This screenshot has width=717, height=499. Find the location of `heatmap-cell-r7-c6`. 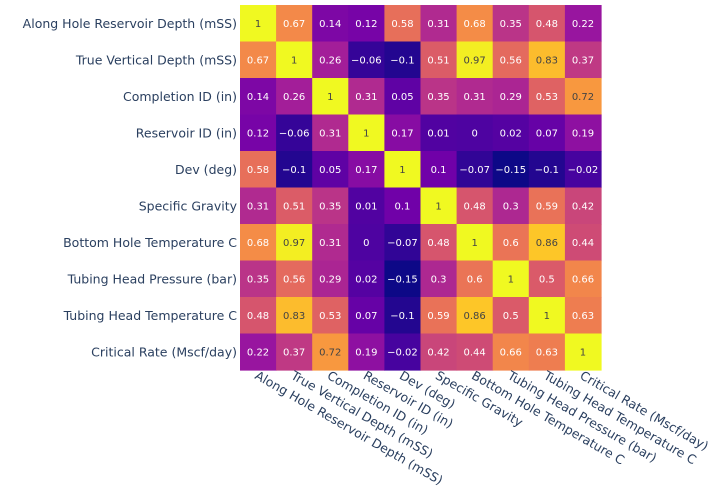

heatmap-cell-r7-c6 is located at coordinates (475, 279).